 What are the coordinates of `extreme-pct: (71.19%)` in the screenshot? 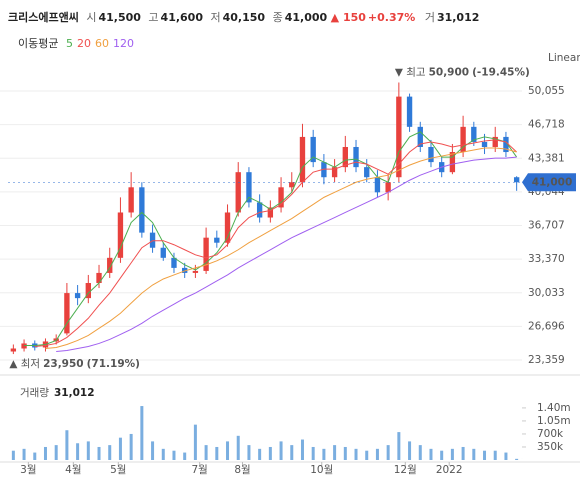 It's located at (113, 364).